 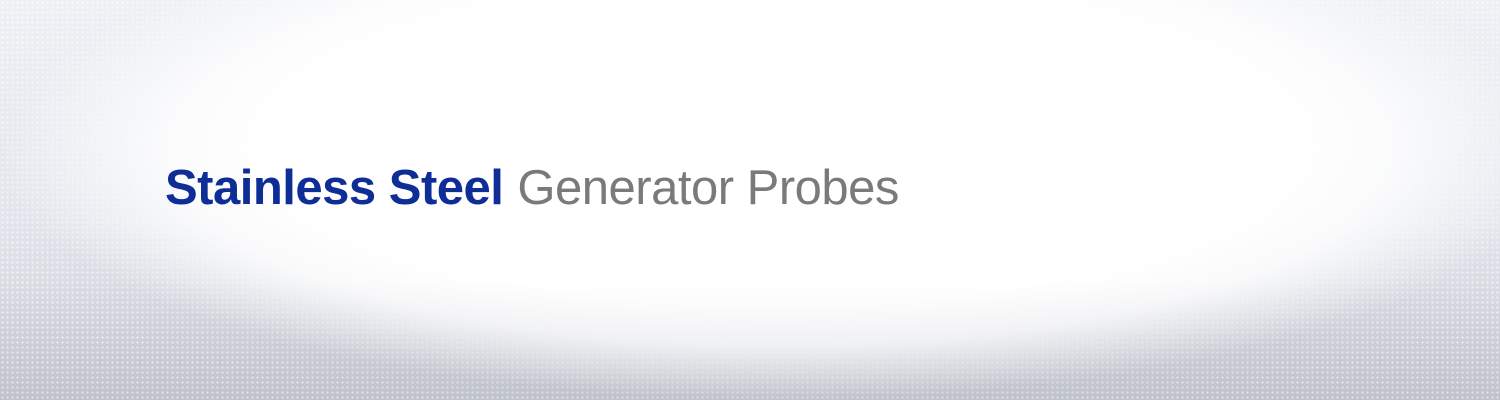 What do you see at coordinates (708, 188) in the screenshot?
I see `title-light: Generator Probes` at bounding box center [708, 188].